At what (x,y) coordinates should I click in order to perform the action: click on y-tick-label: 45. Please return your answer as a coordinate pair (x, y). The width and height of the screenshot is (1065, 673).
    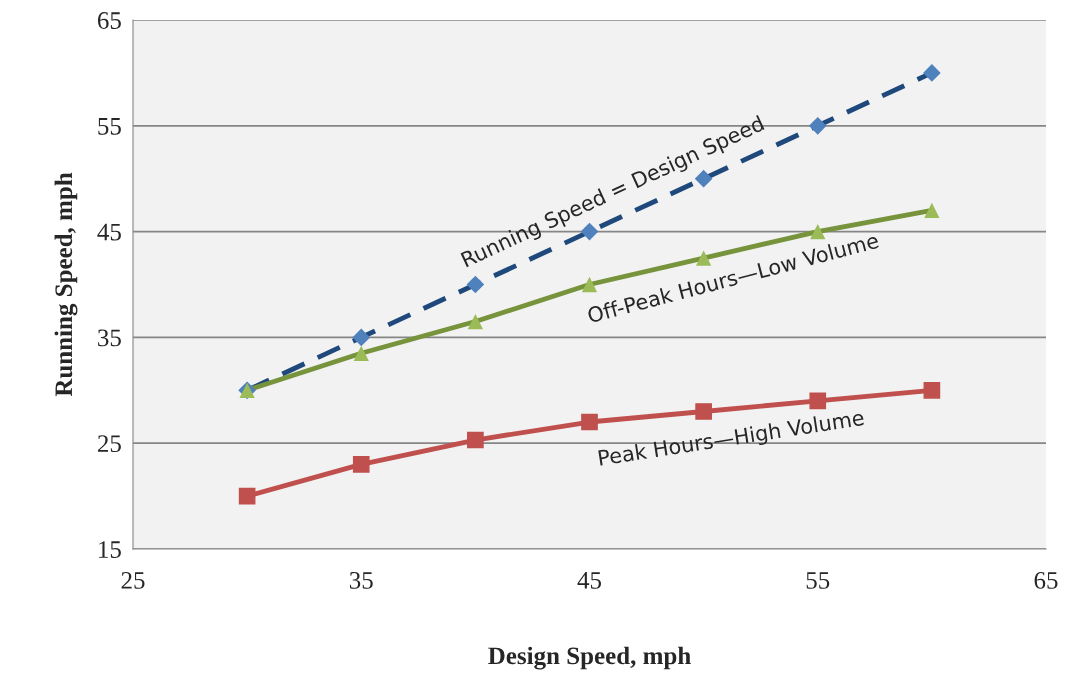
    Looking at the image, I should click on (109, 232).